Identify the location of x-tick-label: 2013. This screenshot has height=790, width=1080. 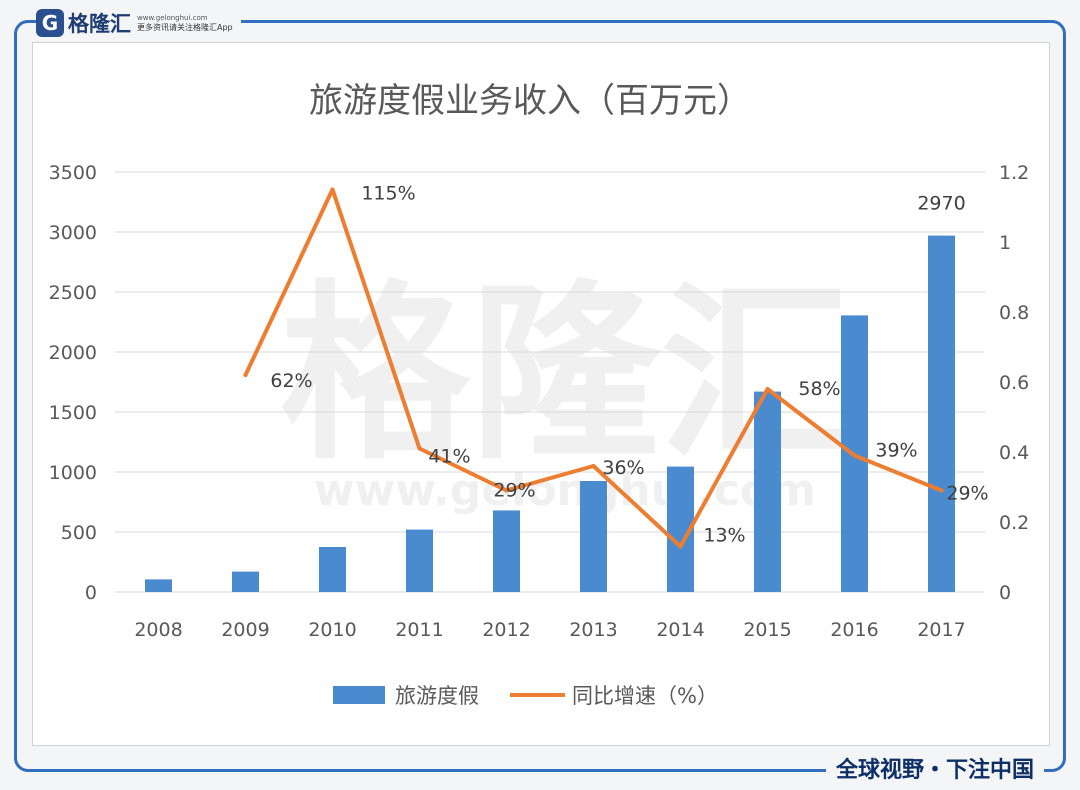
(593, 630).